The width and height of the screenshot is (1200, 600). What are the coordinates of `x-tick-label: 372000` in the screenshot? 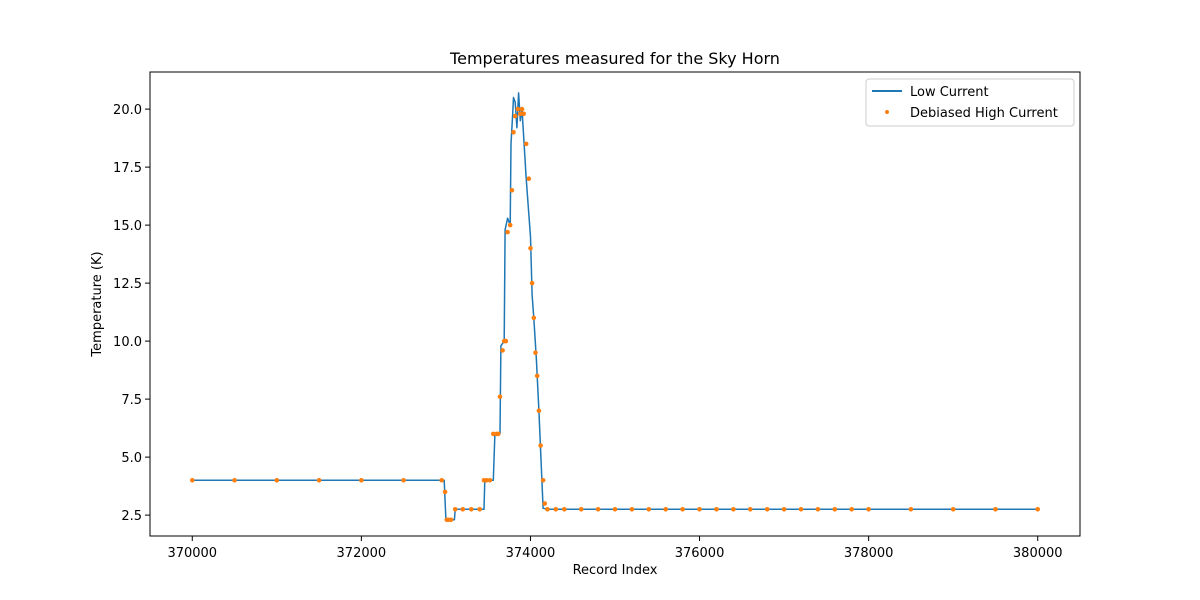 It's located at (362, 553).